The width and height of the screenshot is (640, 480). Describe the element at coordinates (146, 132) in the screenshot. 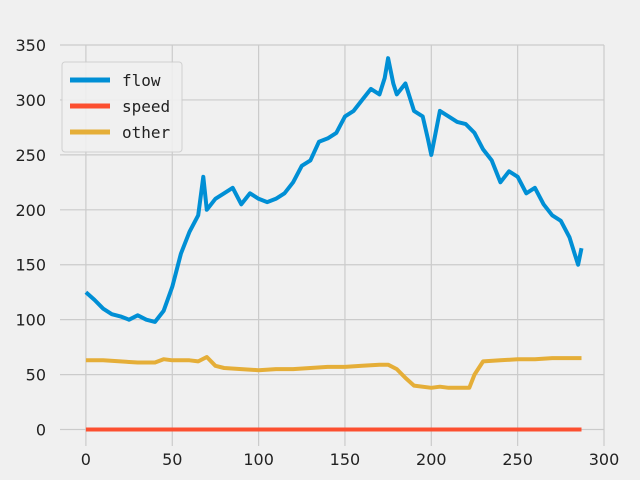

I see `legend-label-other: other` at that location.